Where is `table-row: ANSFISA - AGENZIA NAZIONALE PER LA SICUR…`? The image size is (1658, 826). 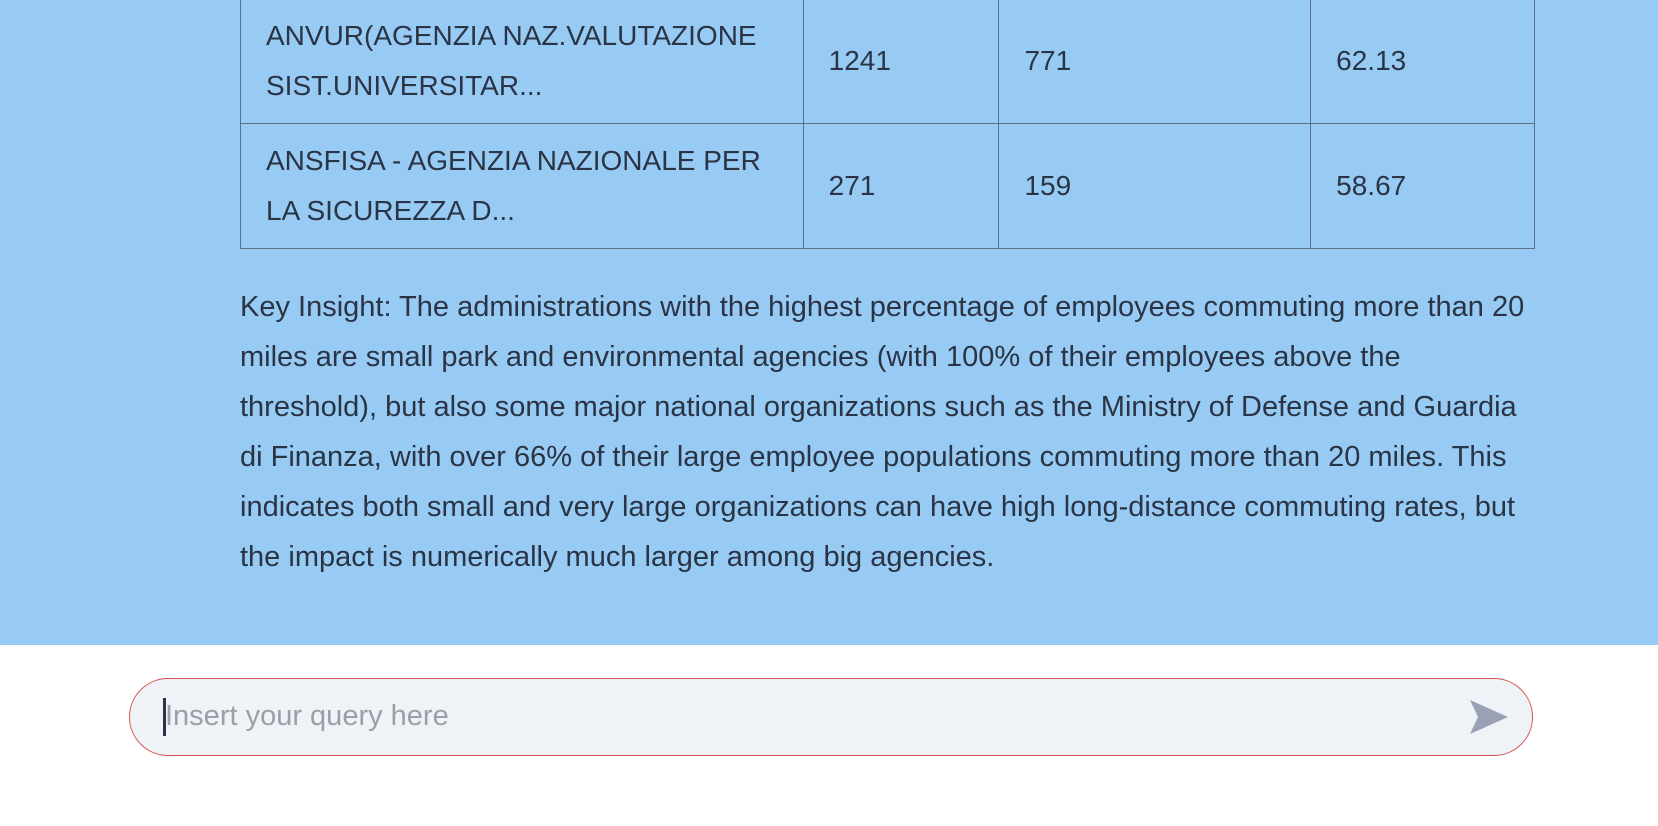
table-row: ANSFISA - AGENZIA NAZIONALE PER LA SICUR… is located at coordinates (887, 185).